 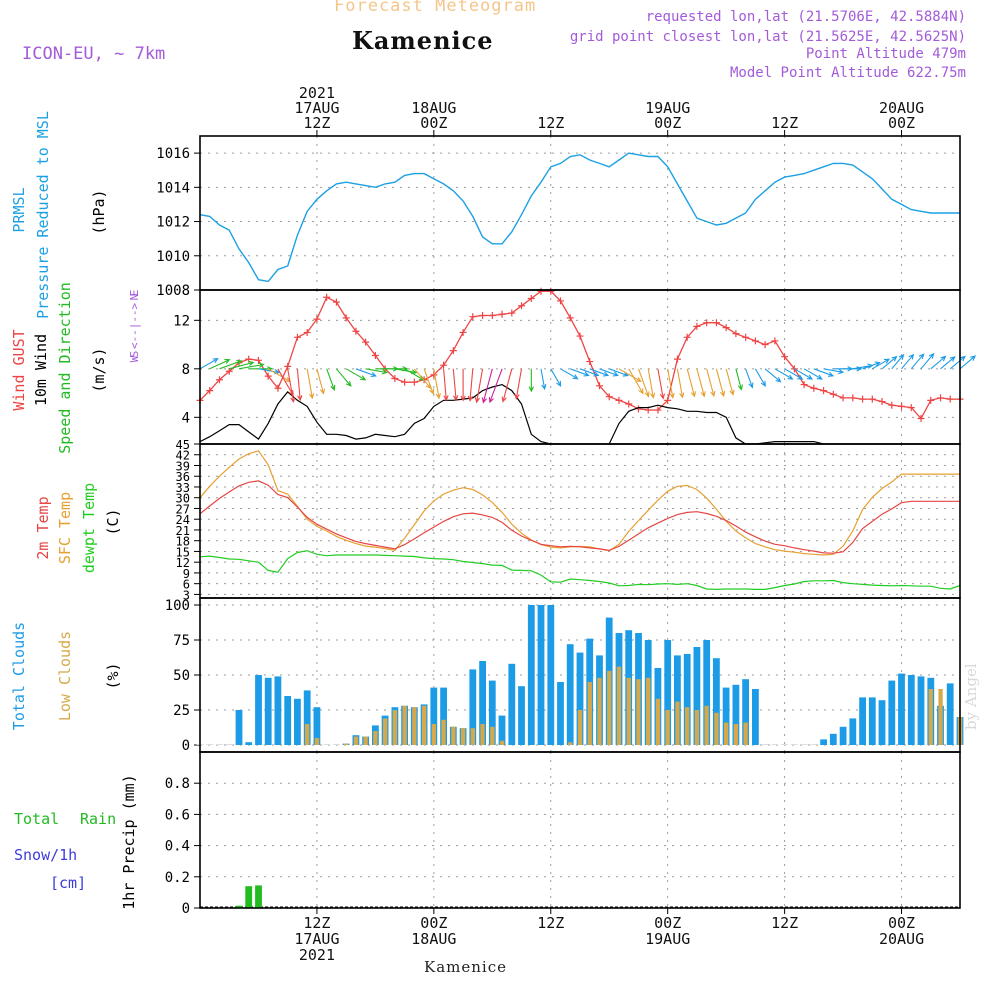 What do you see at coordinates (181, 641) in the screenshot?
I see `y-tick-label: 75` at bounding box center [181, 641].